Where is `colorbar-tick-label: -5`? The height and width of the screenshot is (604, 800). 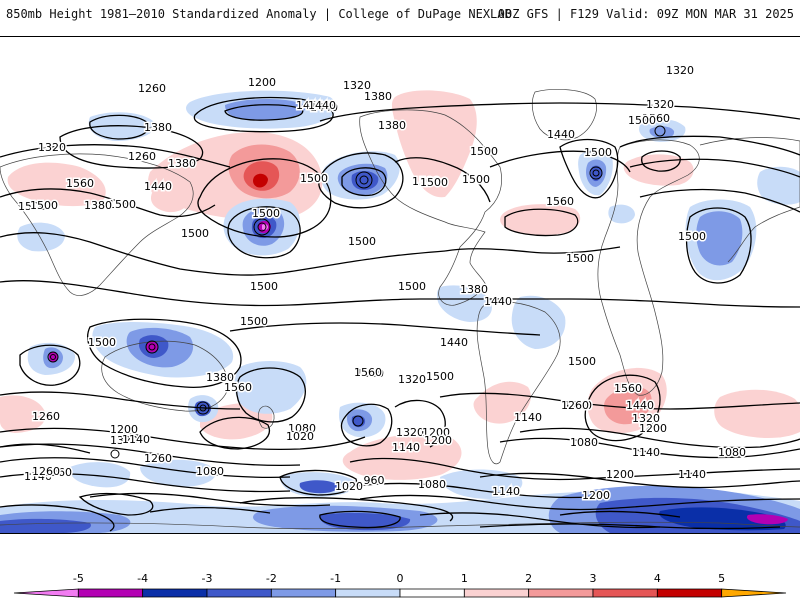 colorbar-tick-label: -5 is located at coordinates (78, 578).